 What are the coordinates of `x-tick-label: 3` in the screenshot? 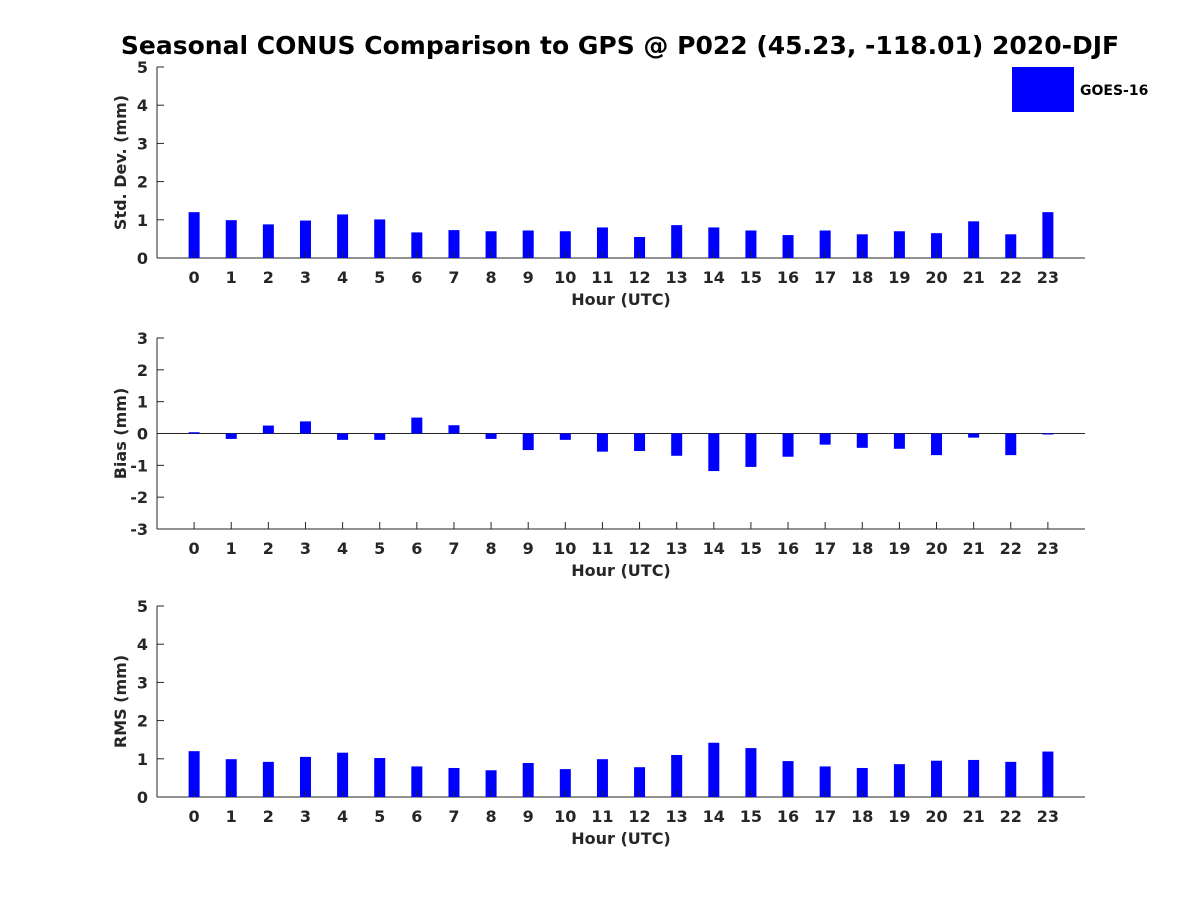 It's located at (305, 548).